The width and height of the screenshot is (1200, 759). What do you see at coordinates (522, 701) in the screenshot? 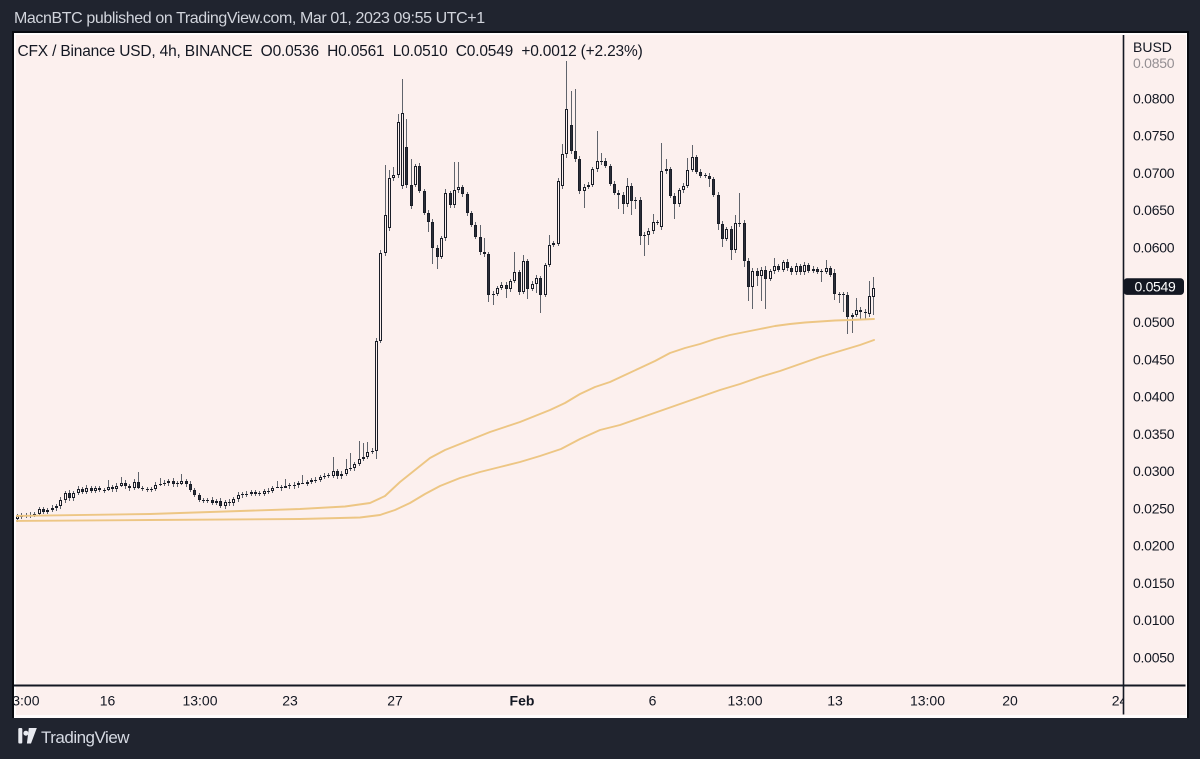
I see `svg-text: Feb` at bounding box center [522, 701].